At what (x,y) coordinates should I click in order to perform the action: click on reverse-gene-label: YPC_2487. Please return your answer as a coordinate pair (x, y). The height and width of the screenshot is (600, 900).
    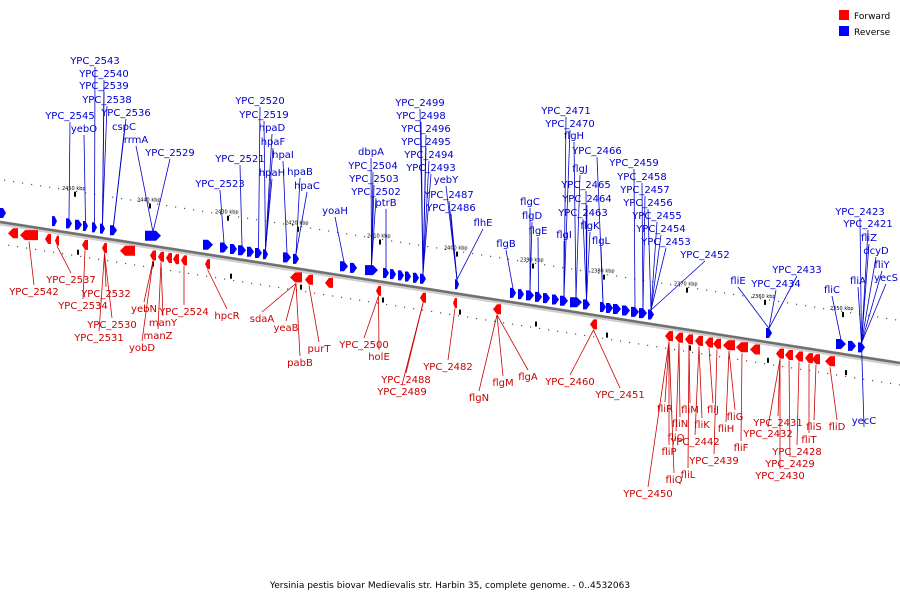
    Looking at the image, I should click on (448, 195).